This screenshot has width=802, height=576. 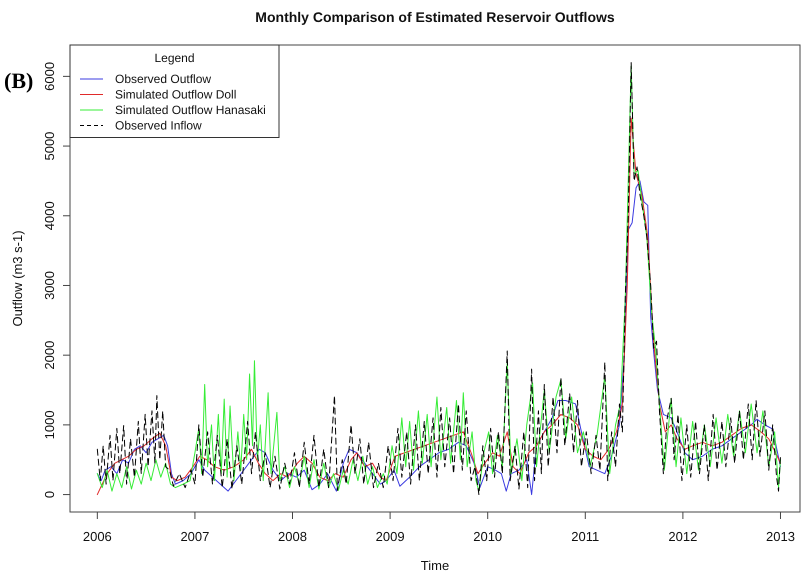 What do you see at coordinates (683, 536) in the screenshot?
I see `x-tick-label: 2012` at bounding box center [683, 536].